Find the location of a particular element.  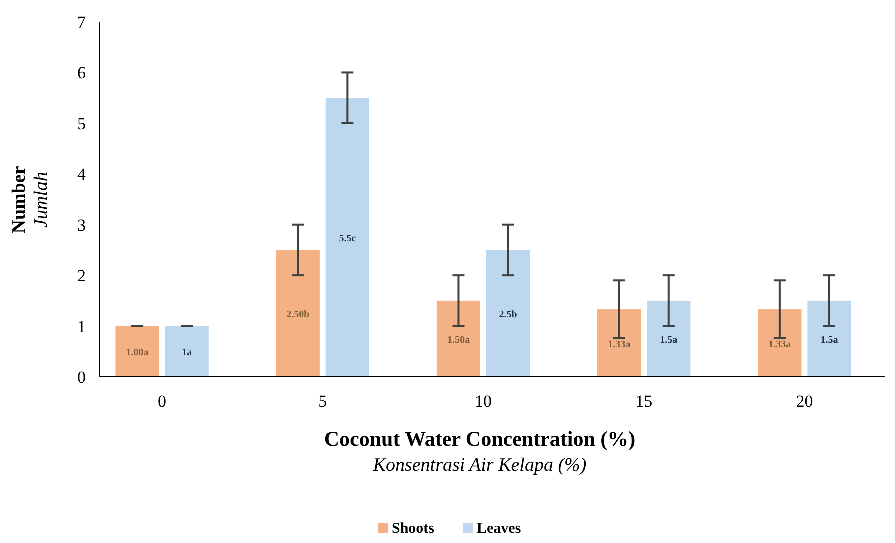

y-tick-label: 7 is located at coordinates (82, 22).